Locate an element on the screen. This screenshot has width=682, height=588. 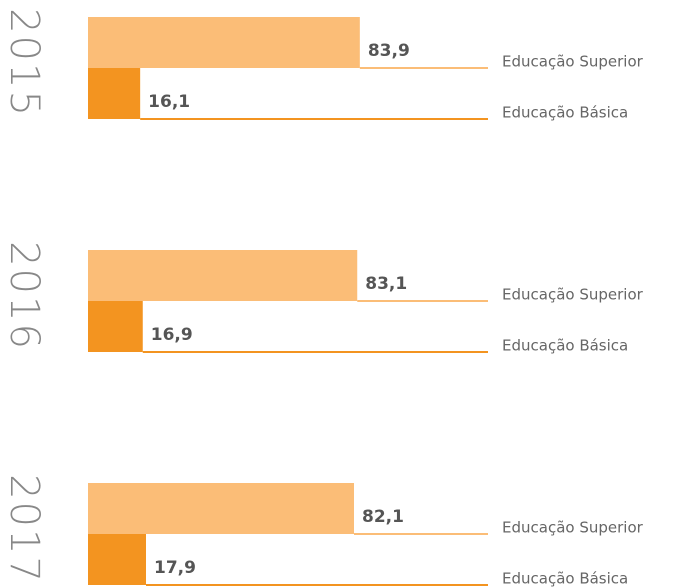
year-label: 2016 is located at coordinates (24, 296).